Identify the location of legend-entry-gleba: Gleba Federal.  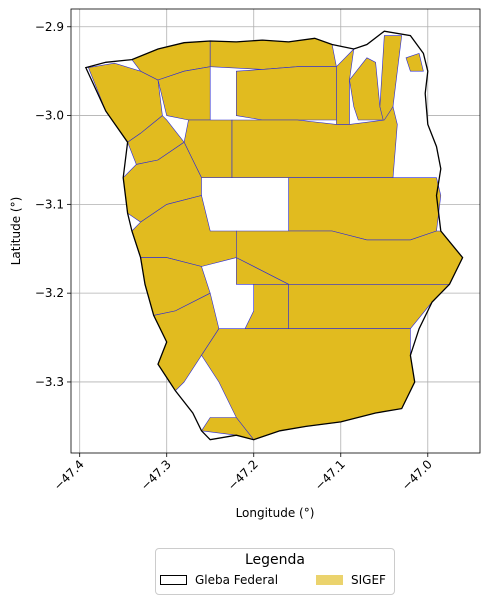
(219, 580).